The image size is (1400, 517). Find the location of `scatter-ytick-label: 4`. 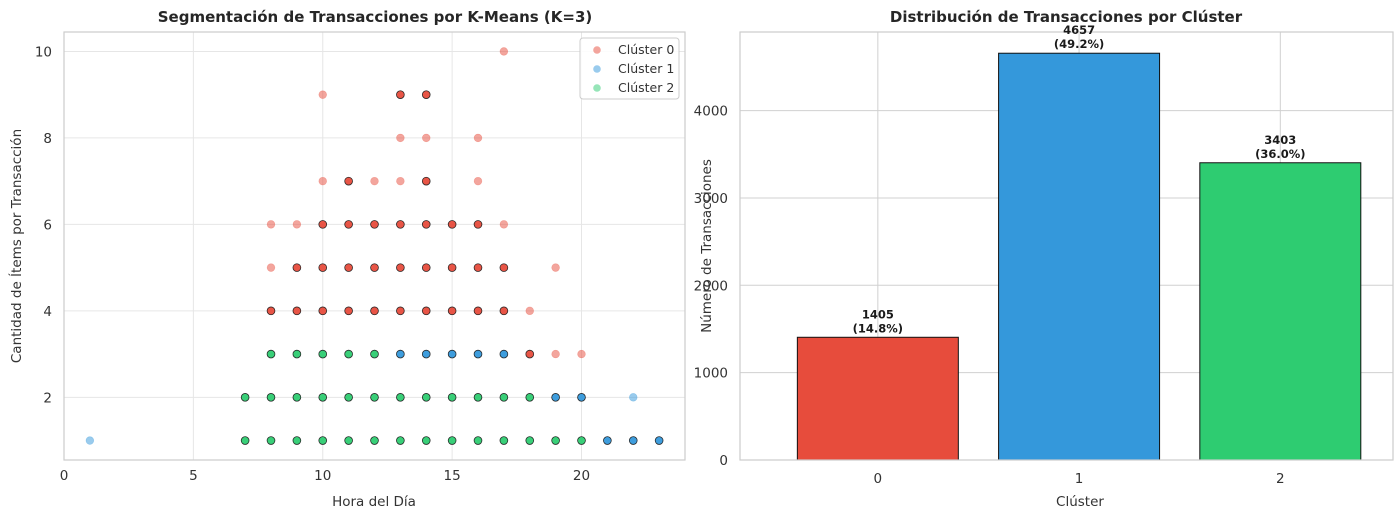

scatter-ytick-label: 4 is located at coordinates (47, 312).